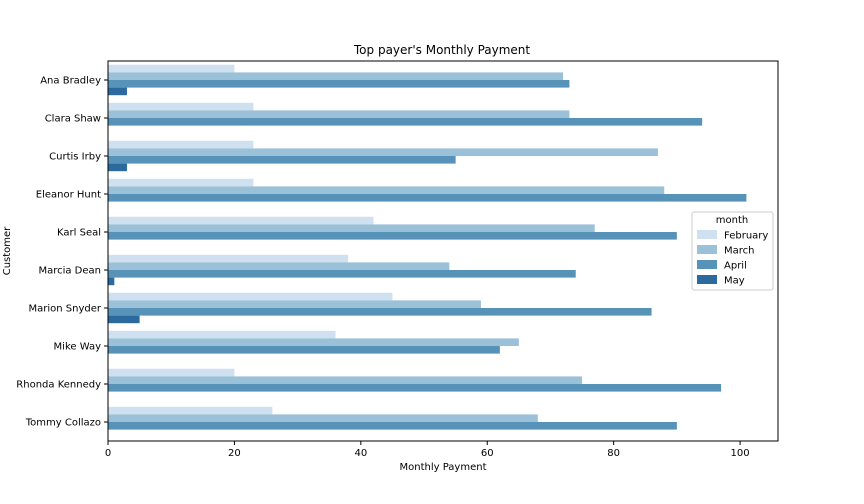  What do you see at coordinates (323, 418) in the screenshot?
I see `bar-march-tommy-collazo` at bounding box center [323, 418].